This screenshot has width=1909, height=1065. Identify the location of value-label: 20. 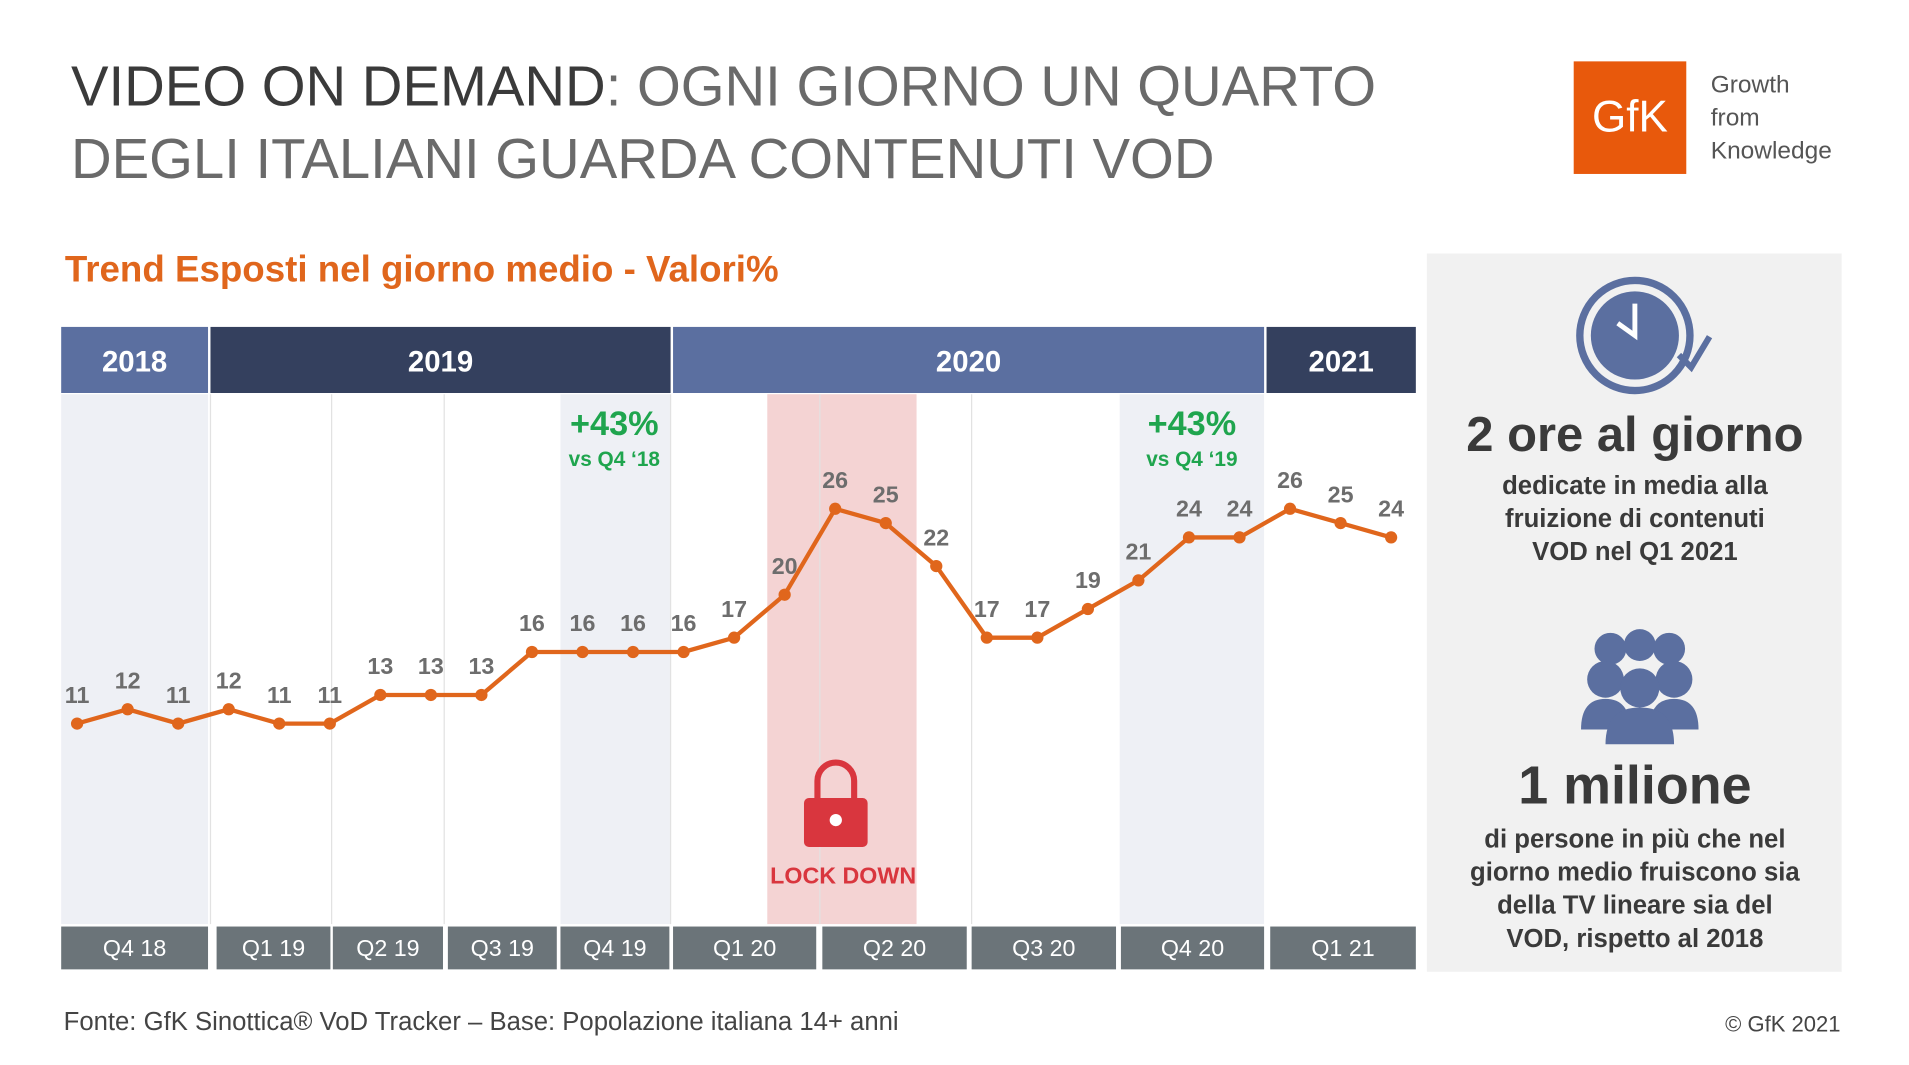
(785, 566).